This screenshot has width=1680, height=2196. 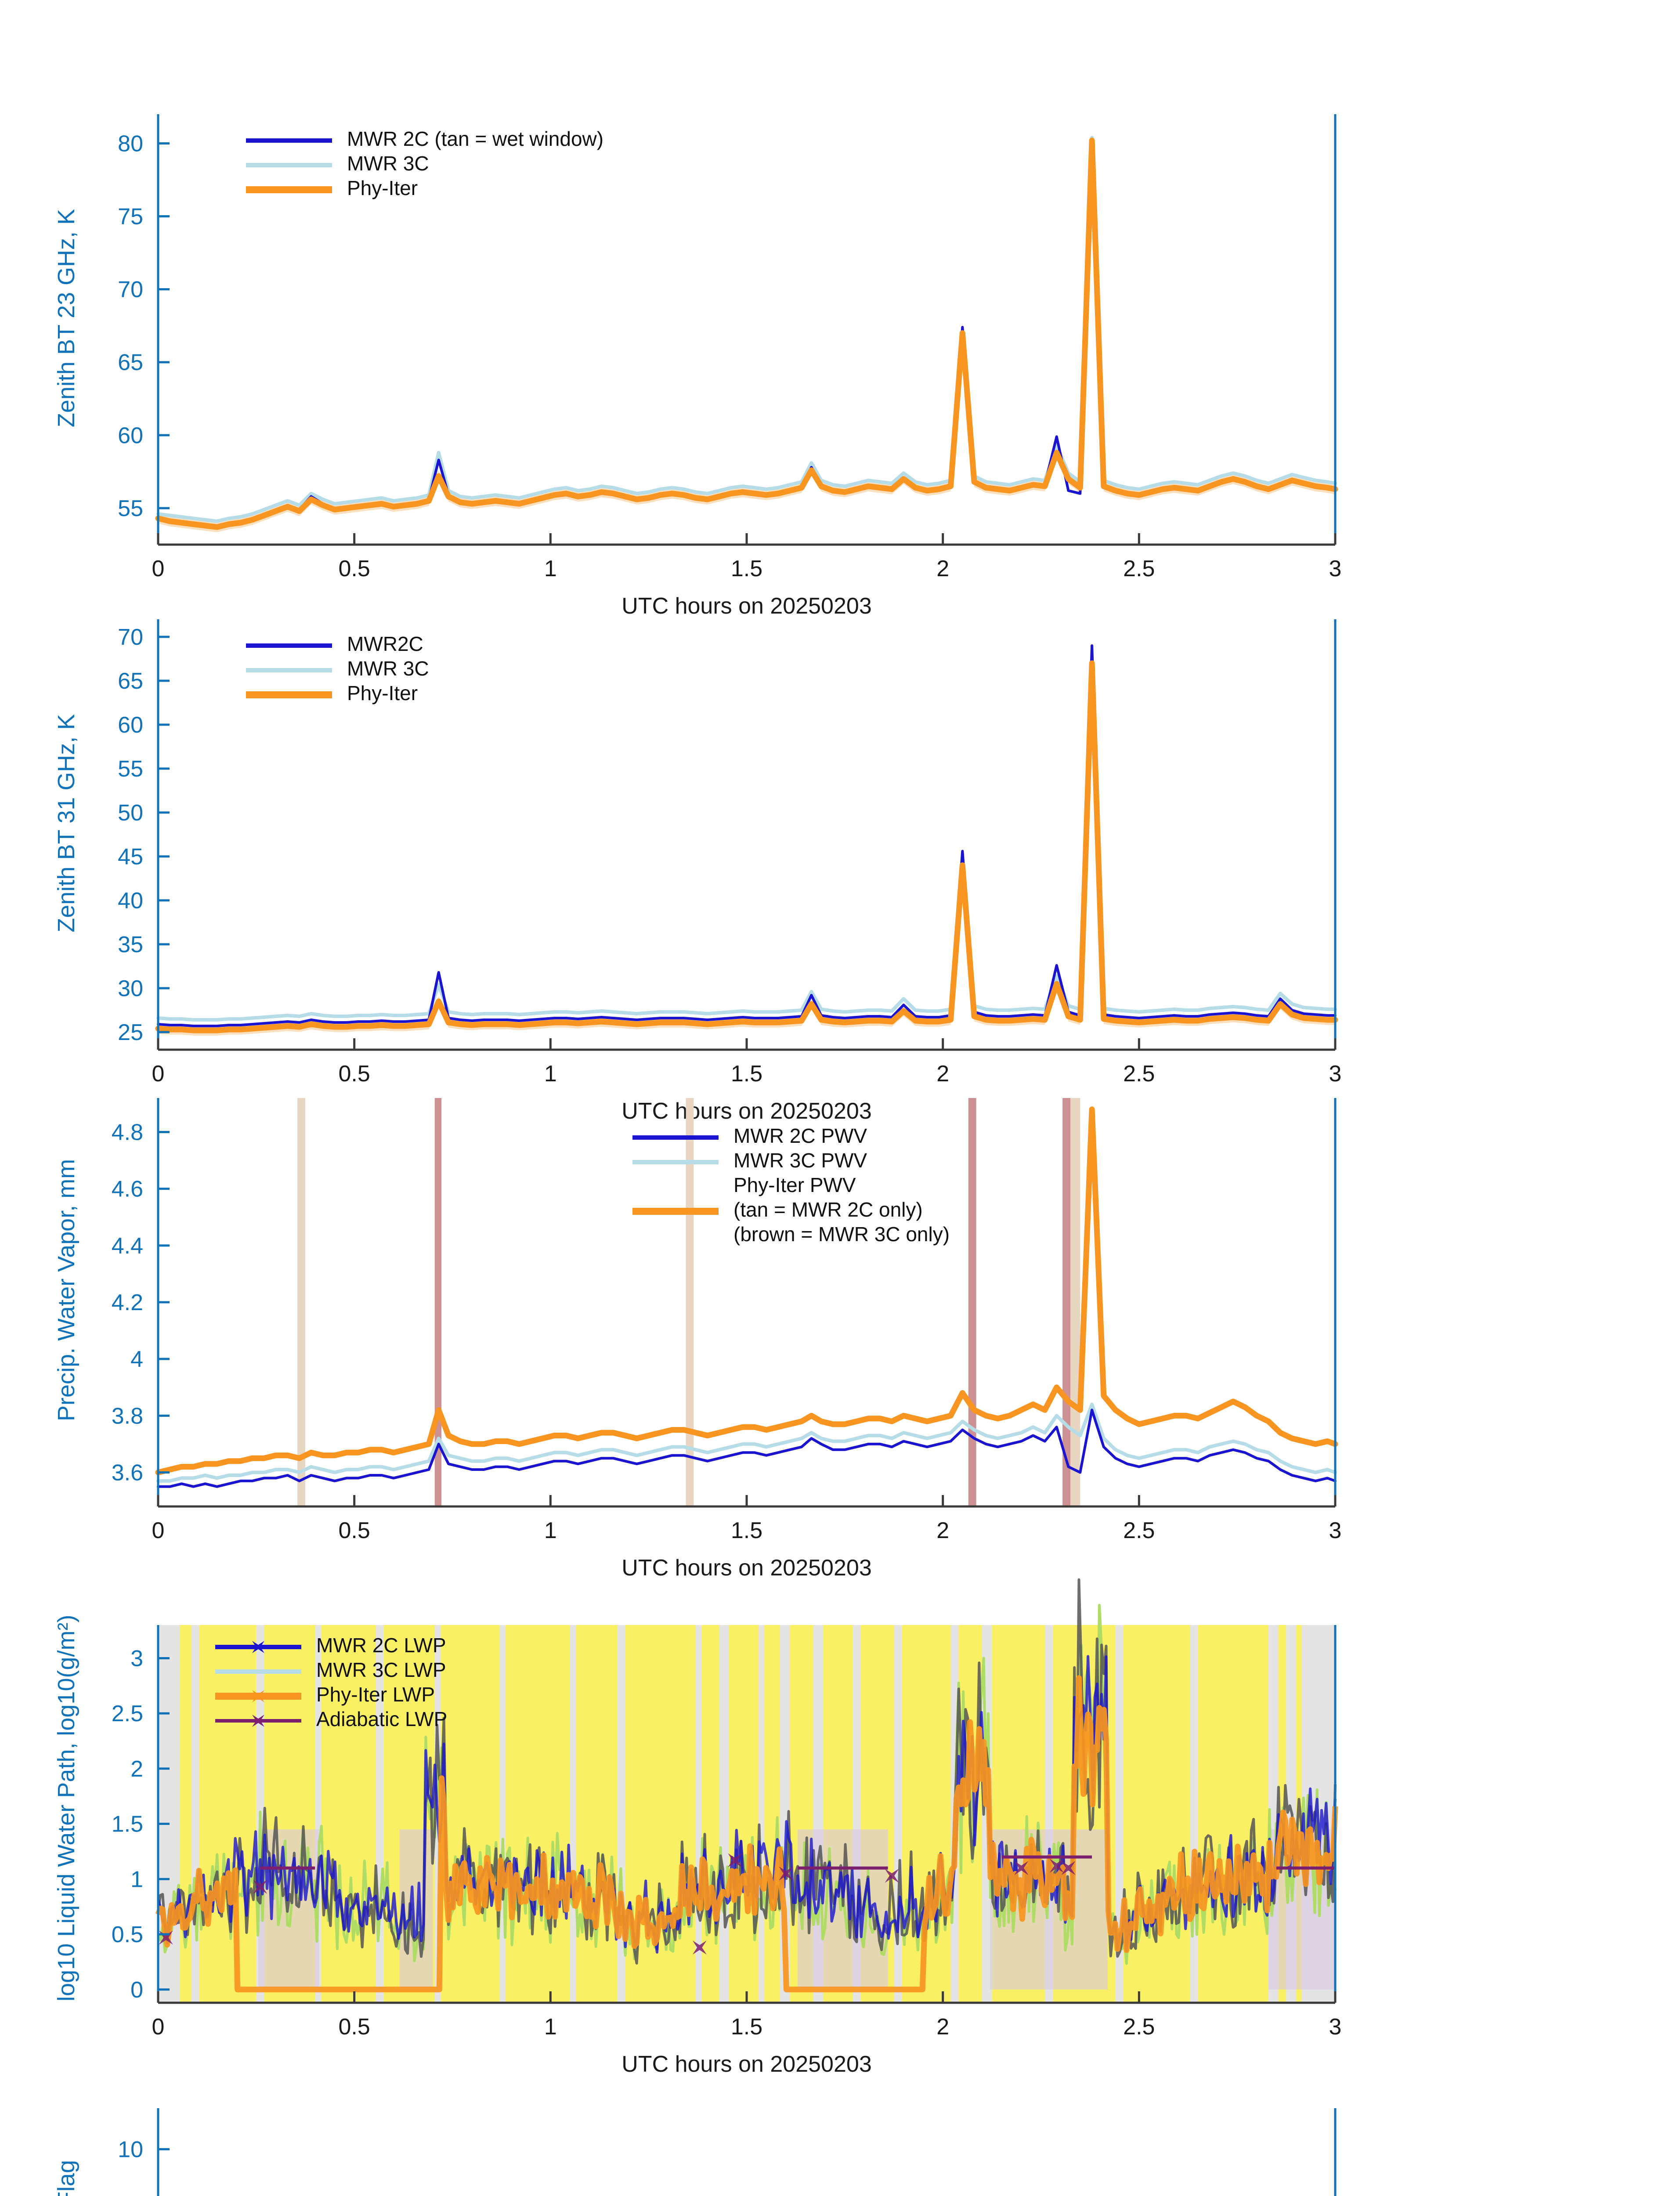 I want to click on y-tick-label: 2, so click(x=136, y=1769).